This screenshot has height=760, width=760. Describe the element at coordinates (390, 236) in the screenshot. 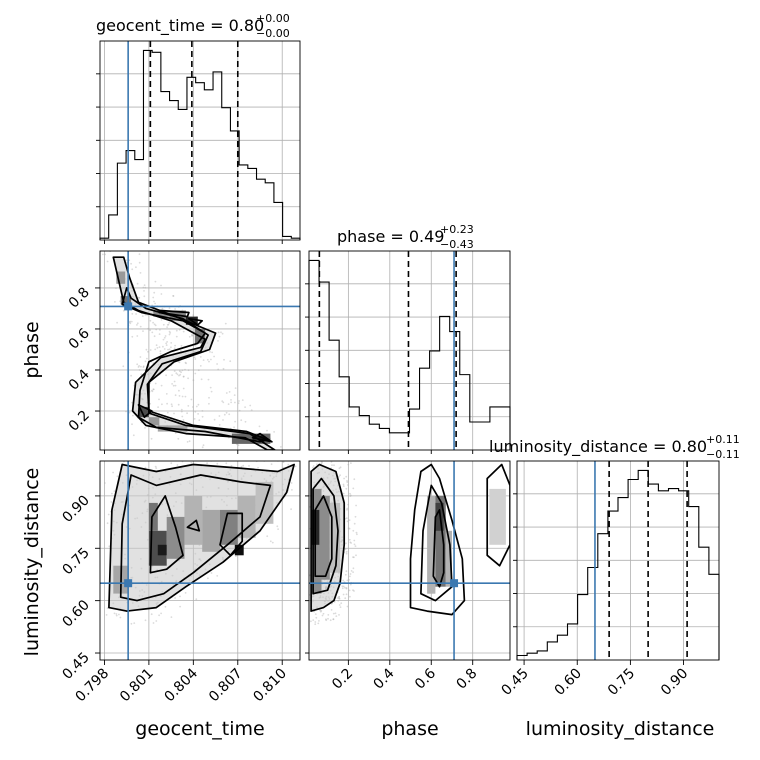

I see `title-phase: phase = 0.49` at that location.